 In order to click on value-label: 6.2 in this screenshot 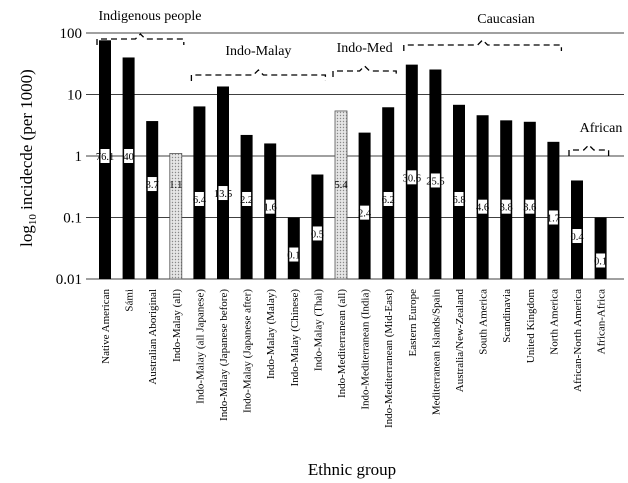, I will do `click(388, 200)`.